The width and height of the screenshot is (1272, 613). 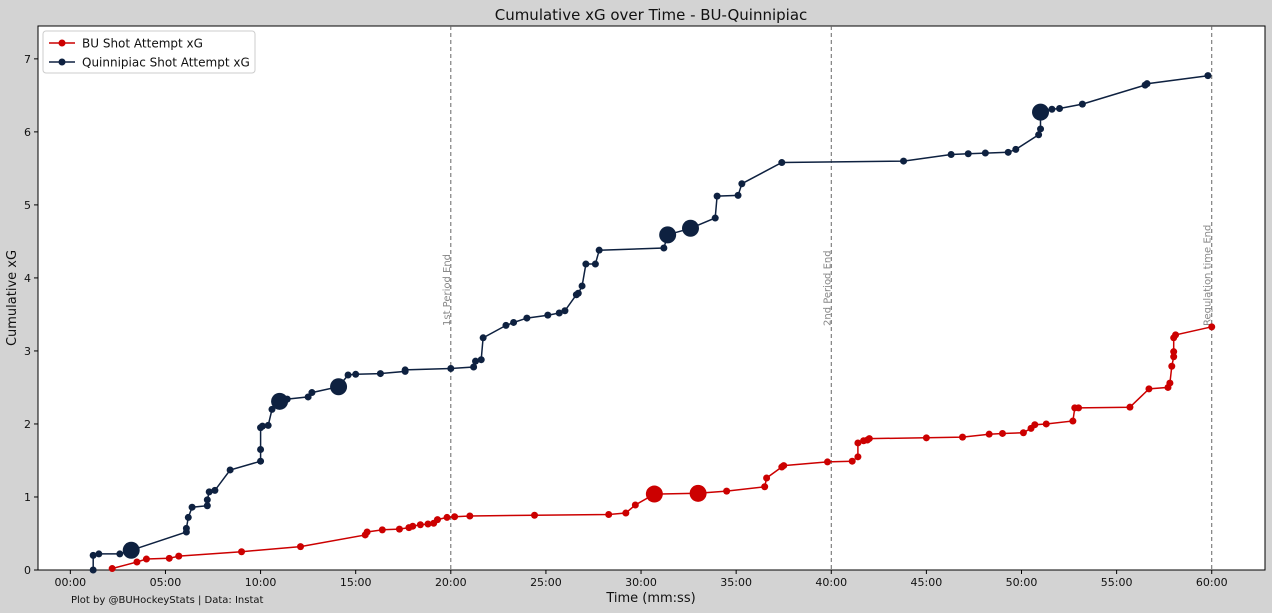 I want to click on y-tick-label: 6, so click(x=27, y=132).